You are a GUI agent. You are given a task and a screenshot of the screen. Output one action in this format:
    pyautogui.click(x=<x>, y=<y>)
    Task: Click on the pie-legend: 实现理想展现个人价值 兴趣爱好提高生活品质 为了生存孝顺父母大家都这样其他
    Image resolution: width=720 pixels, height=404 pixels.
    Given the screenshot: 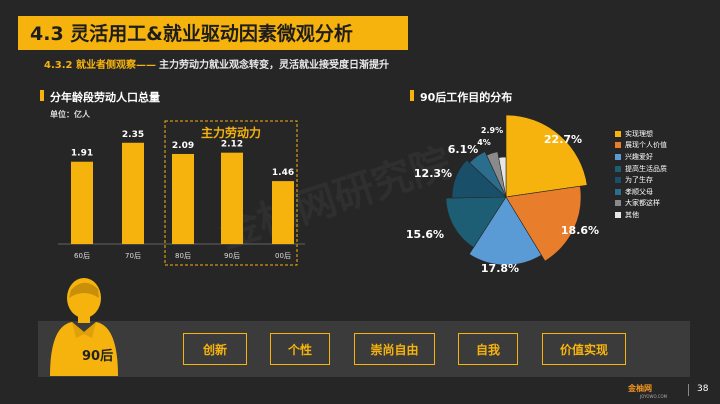 What is the action you would take?
    pyautogui.click(x=641, y=174)
    